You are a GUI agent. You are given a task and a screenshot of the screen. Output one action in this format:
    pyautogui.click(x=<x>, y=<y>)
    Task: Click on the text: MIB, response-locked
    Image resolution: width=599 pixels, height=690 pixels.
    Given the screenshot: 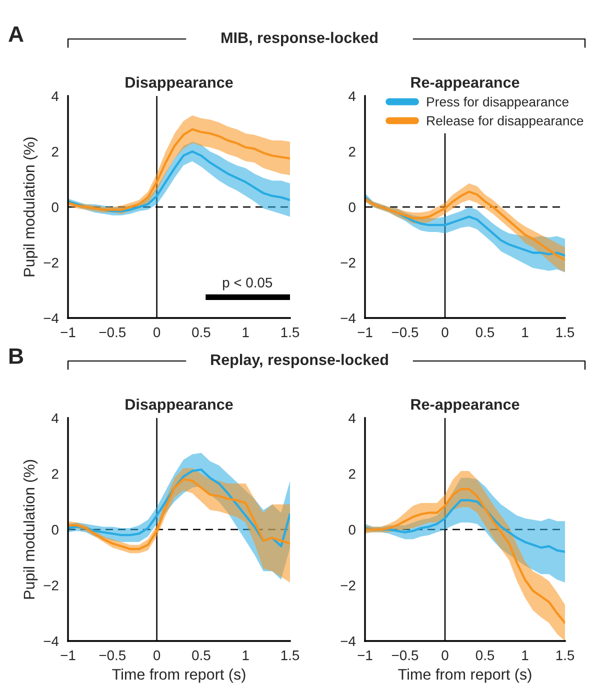 What is the action you would take?
    pyautogui.click(x=300, y=39)
    